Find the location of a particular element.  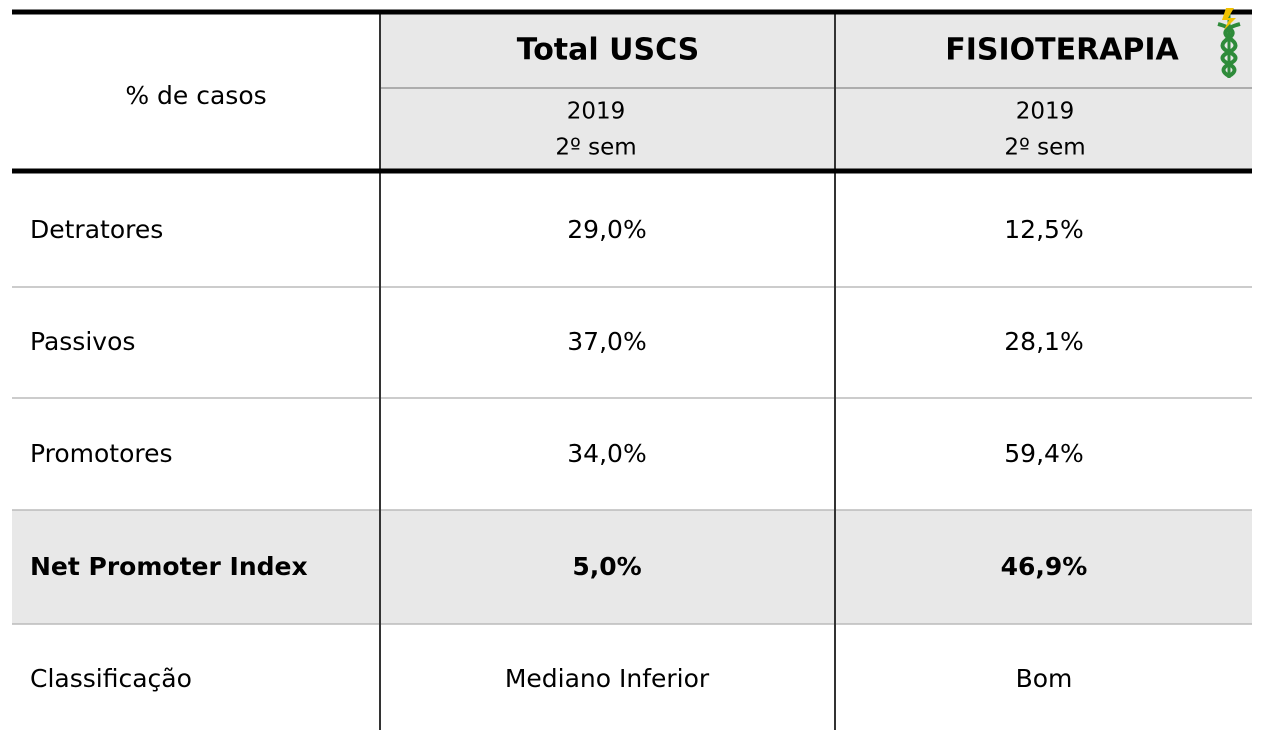

cell: 29,0% is located at coordinates (606, 229).